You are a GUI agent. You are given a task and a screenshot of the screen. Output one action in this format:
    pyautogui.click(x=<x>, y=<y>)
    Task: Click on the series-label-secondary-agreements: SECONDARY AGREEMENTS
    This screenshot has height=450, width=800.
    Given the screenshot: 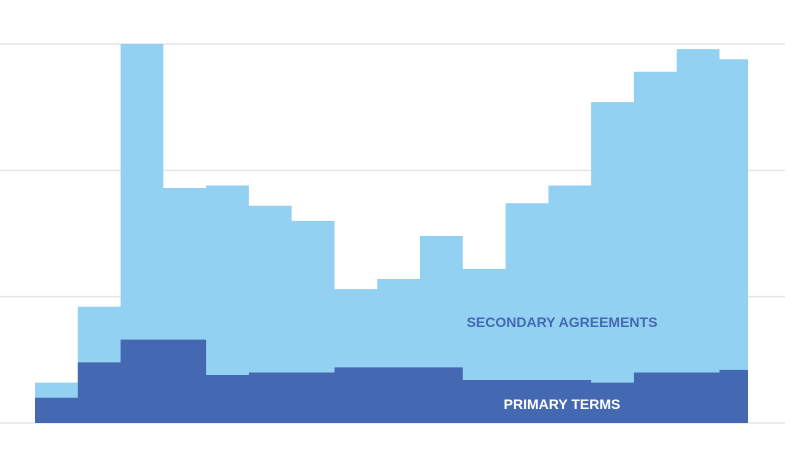 What is the action you would take?
    pyautogui.click(x=562, y=322)
    